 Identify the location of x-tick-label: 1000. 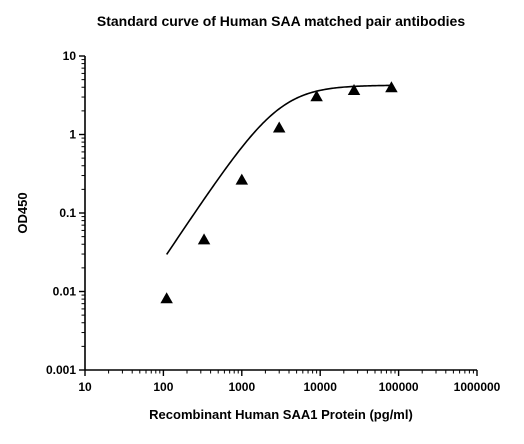
(241, 387).